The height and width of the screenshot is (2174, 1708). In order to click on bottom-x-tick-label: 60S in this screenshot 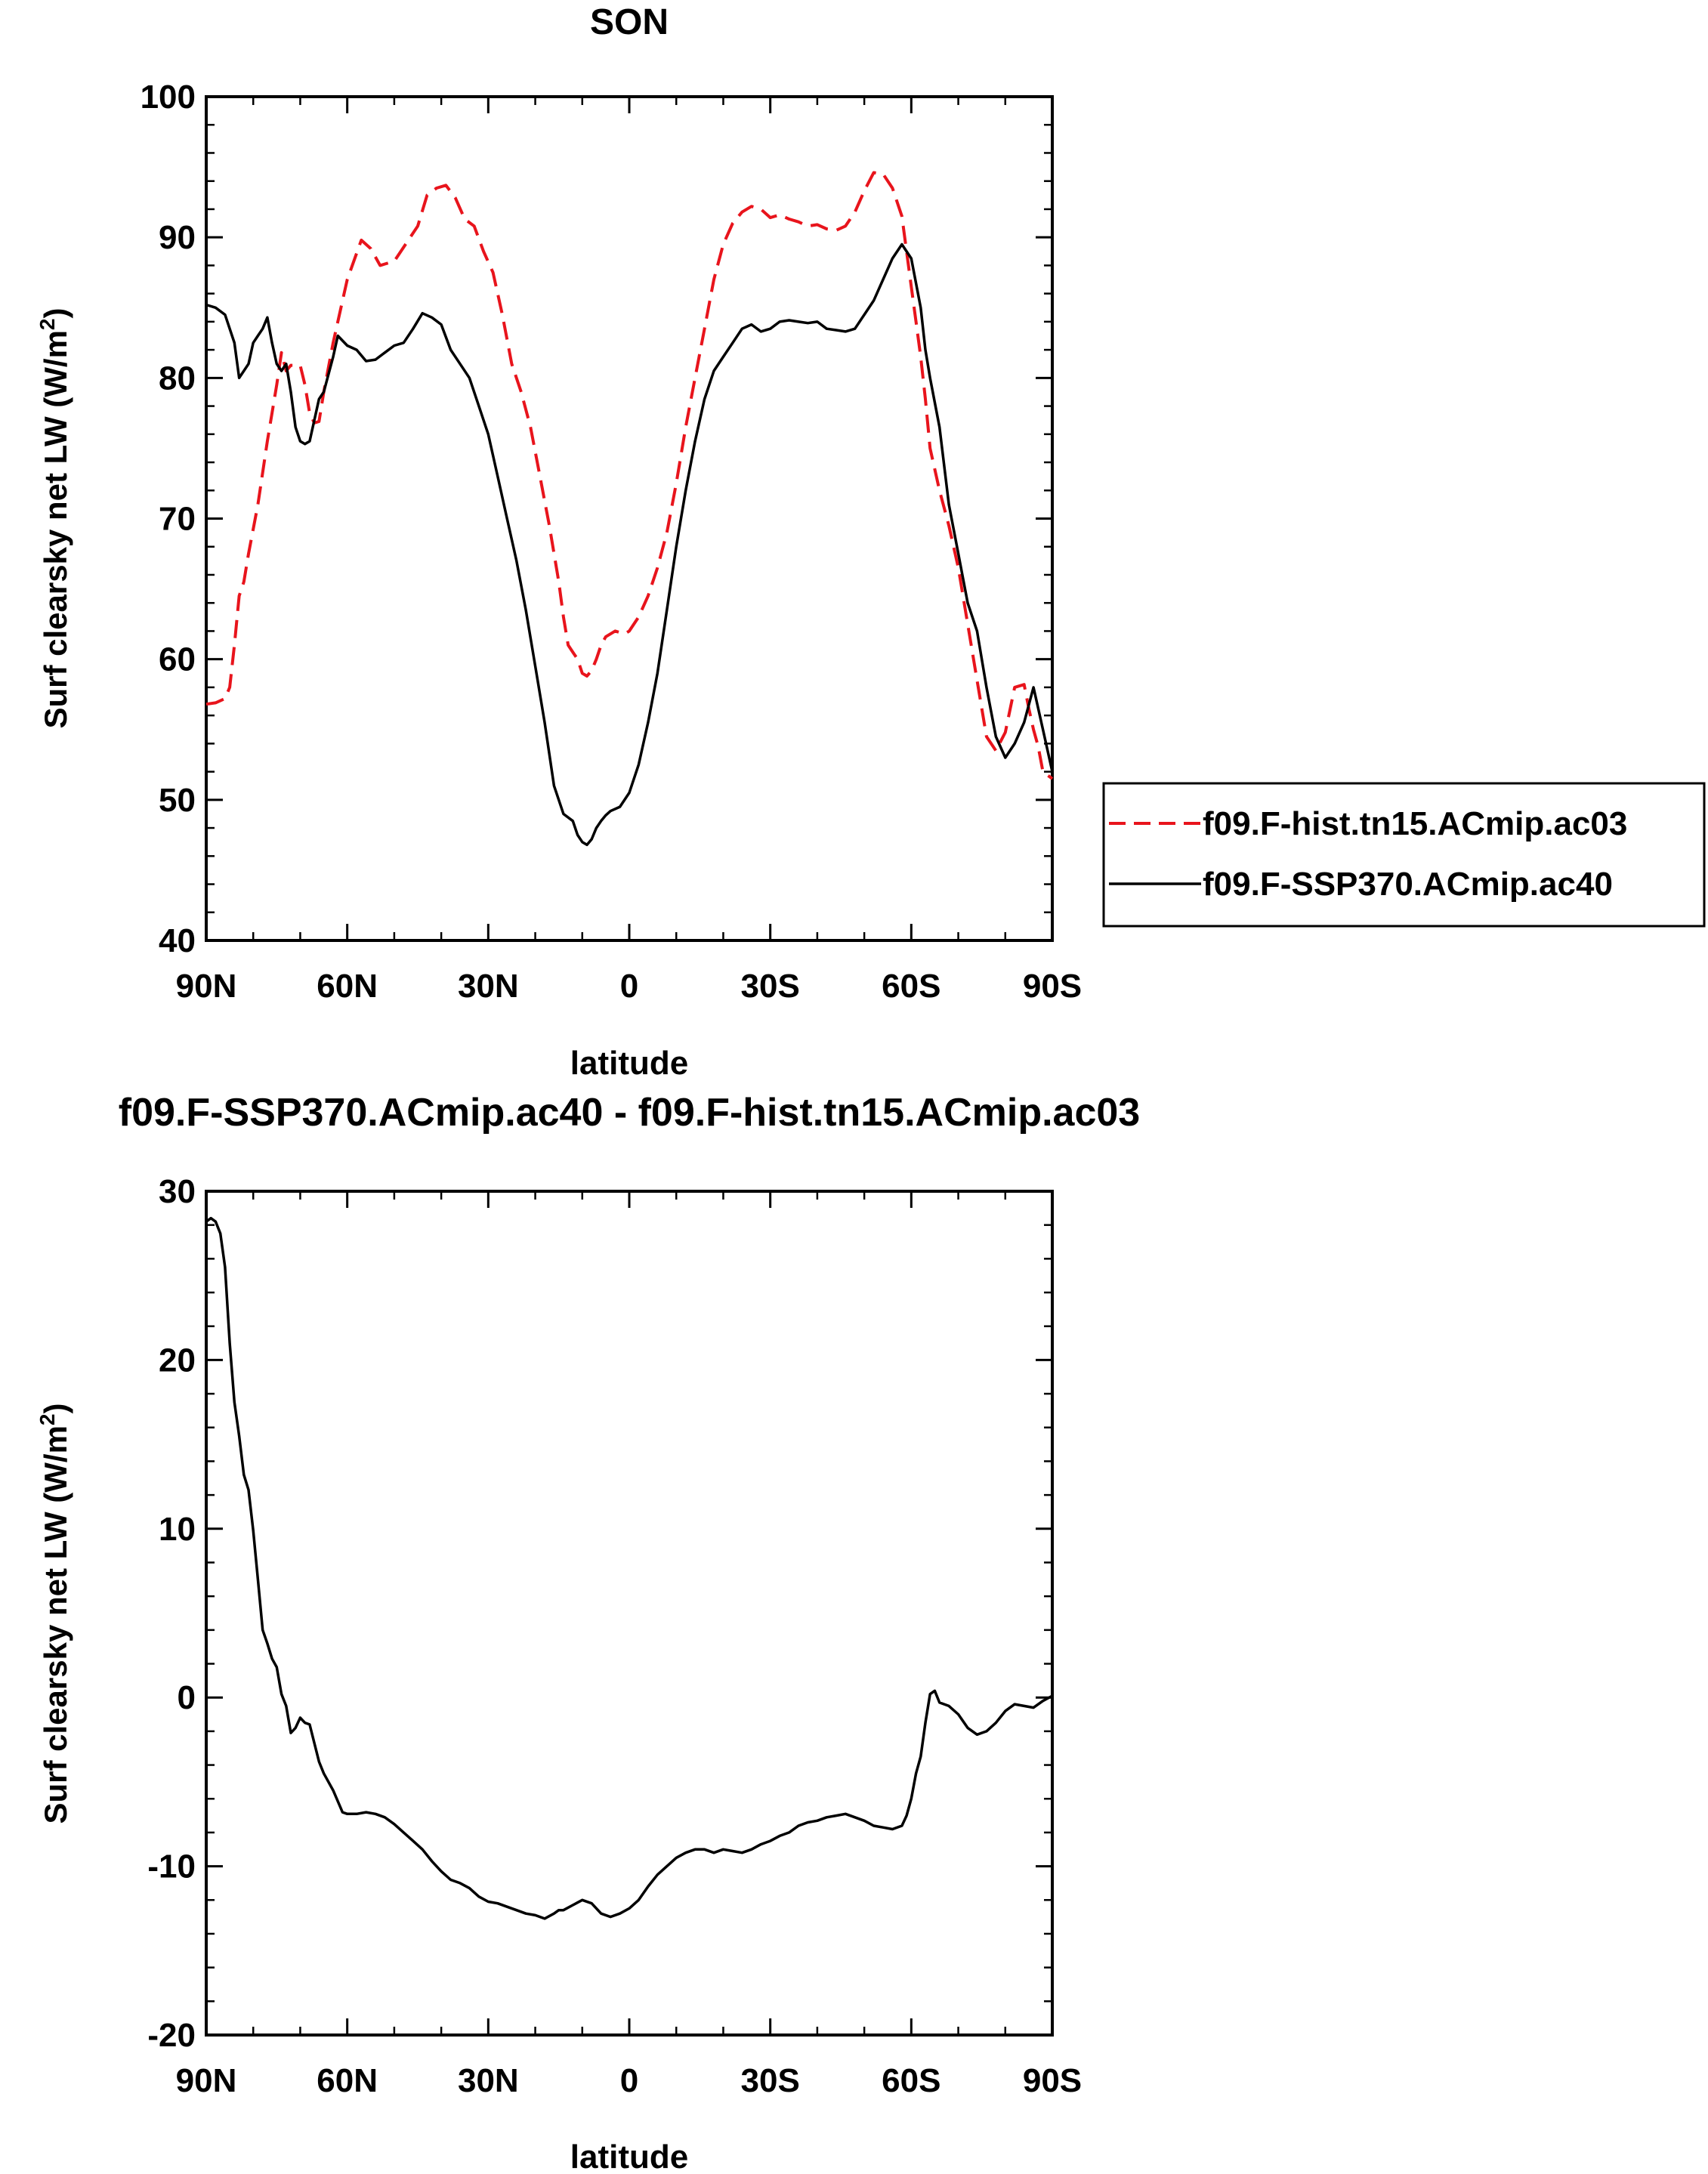, I will do `click(911, 2080)`.